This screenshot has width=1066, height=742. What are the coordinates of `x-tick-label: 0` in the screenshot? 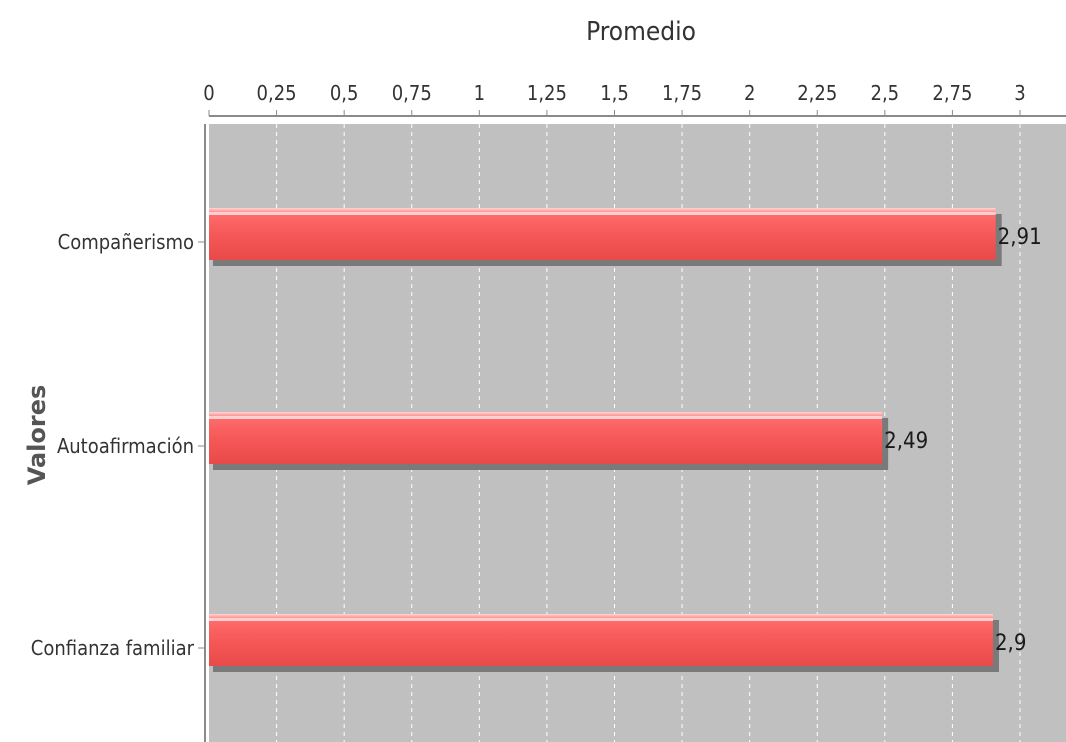 It's located at (208, 93).